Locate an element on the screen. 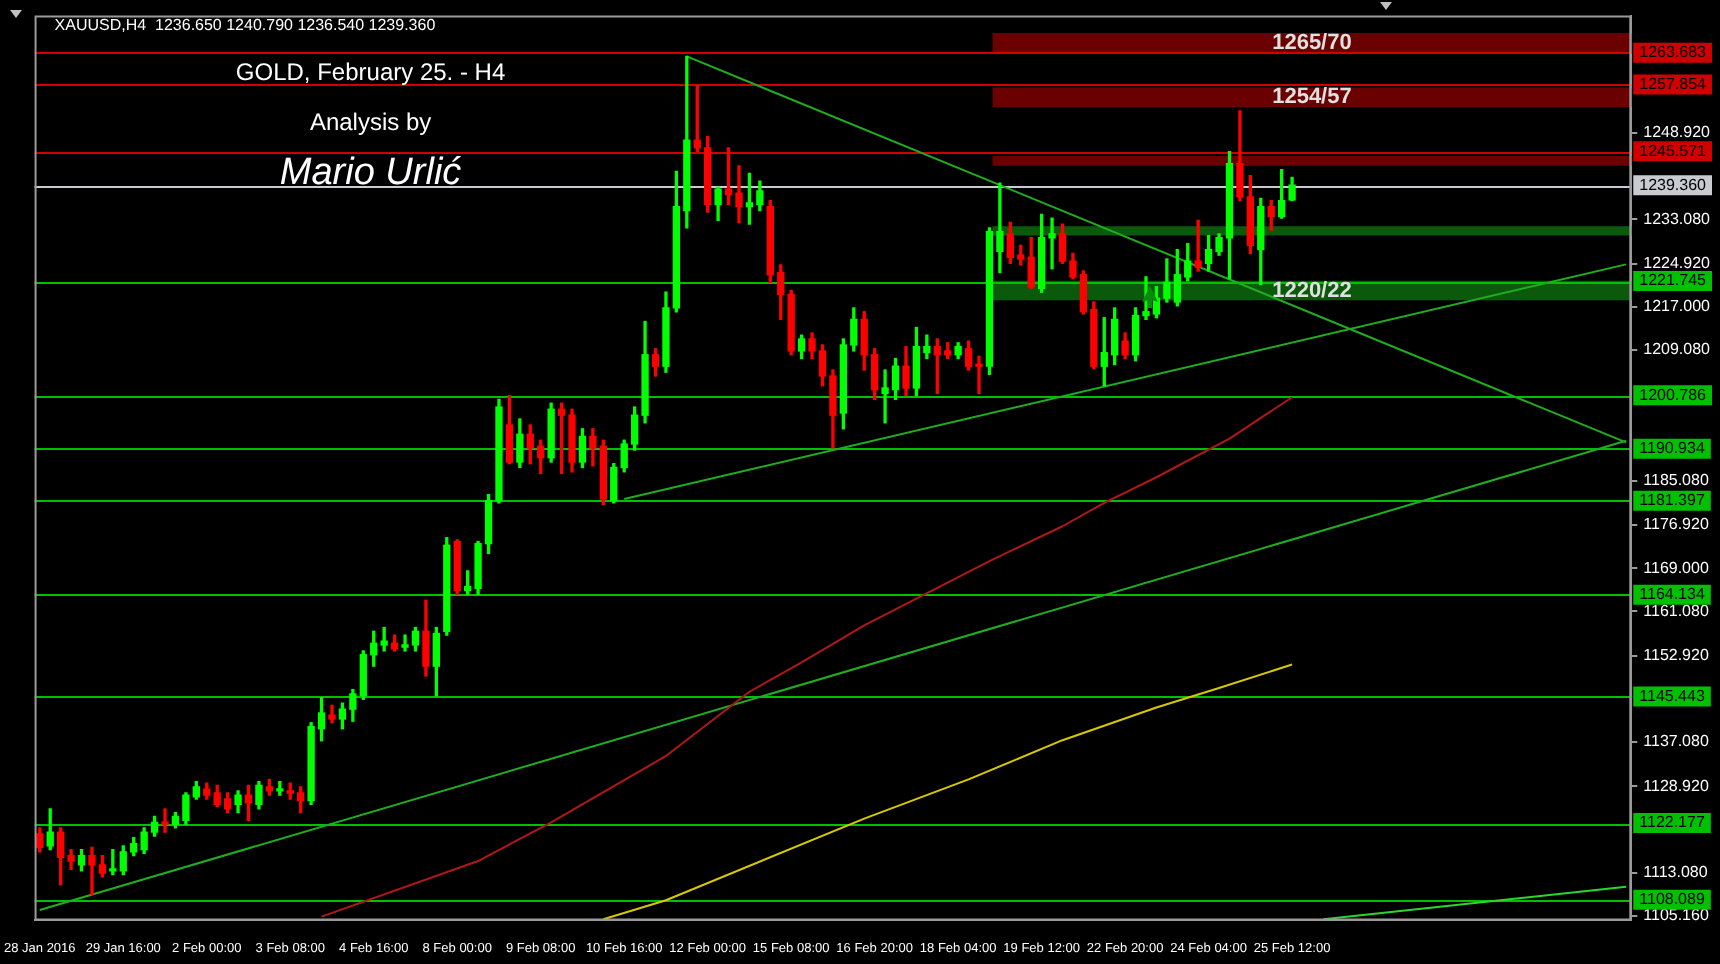 The height and width of the screenshot is (964, 1720). y-tick-label: 1128.920 is located at coordinates (1676, 785).